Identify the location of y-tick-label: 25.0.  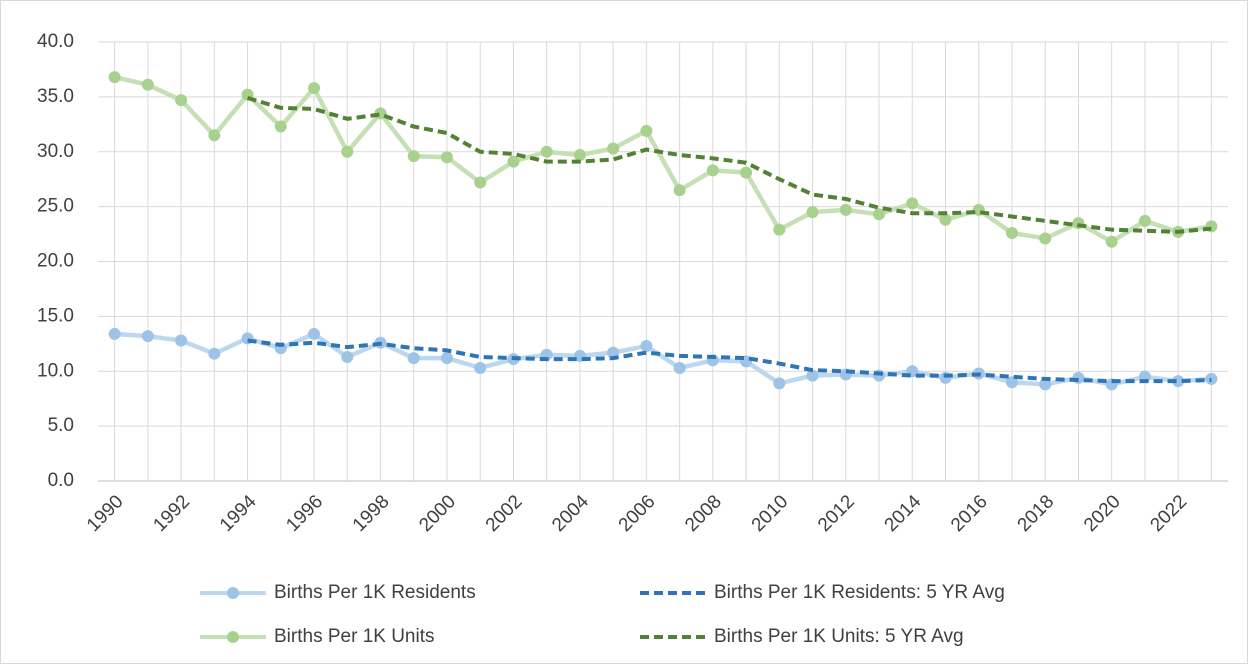
(55, 206).